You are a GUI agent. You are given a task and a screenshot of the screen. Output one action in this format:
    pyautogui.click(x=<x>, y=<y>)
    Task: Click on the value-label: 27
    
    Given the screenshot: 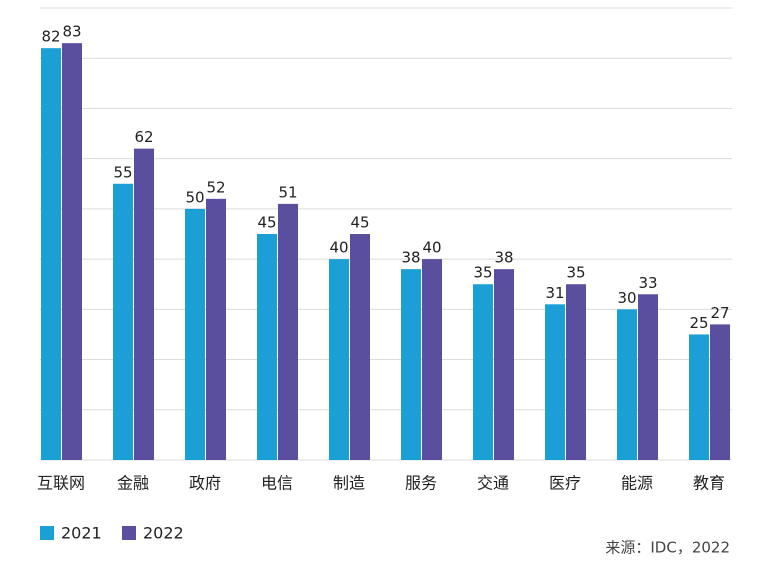 What is the action you would take?
    pyautogui.click(x=719, y=313)
    